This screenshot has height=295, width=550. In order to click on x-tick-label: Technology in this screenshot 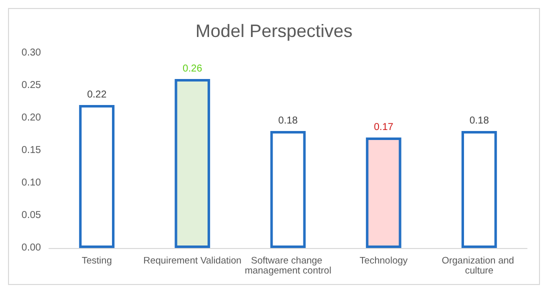, I will do `click(384, 261)`.